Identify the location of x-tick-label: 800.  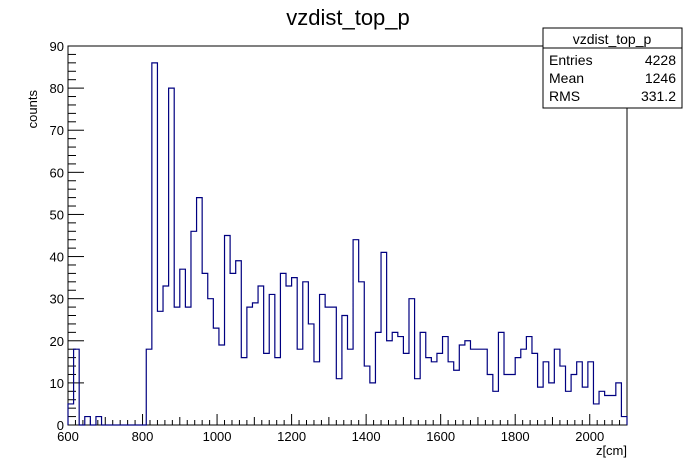
(143, 436).